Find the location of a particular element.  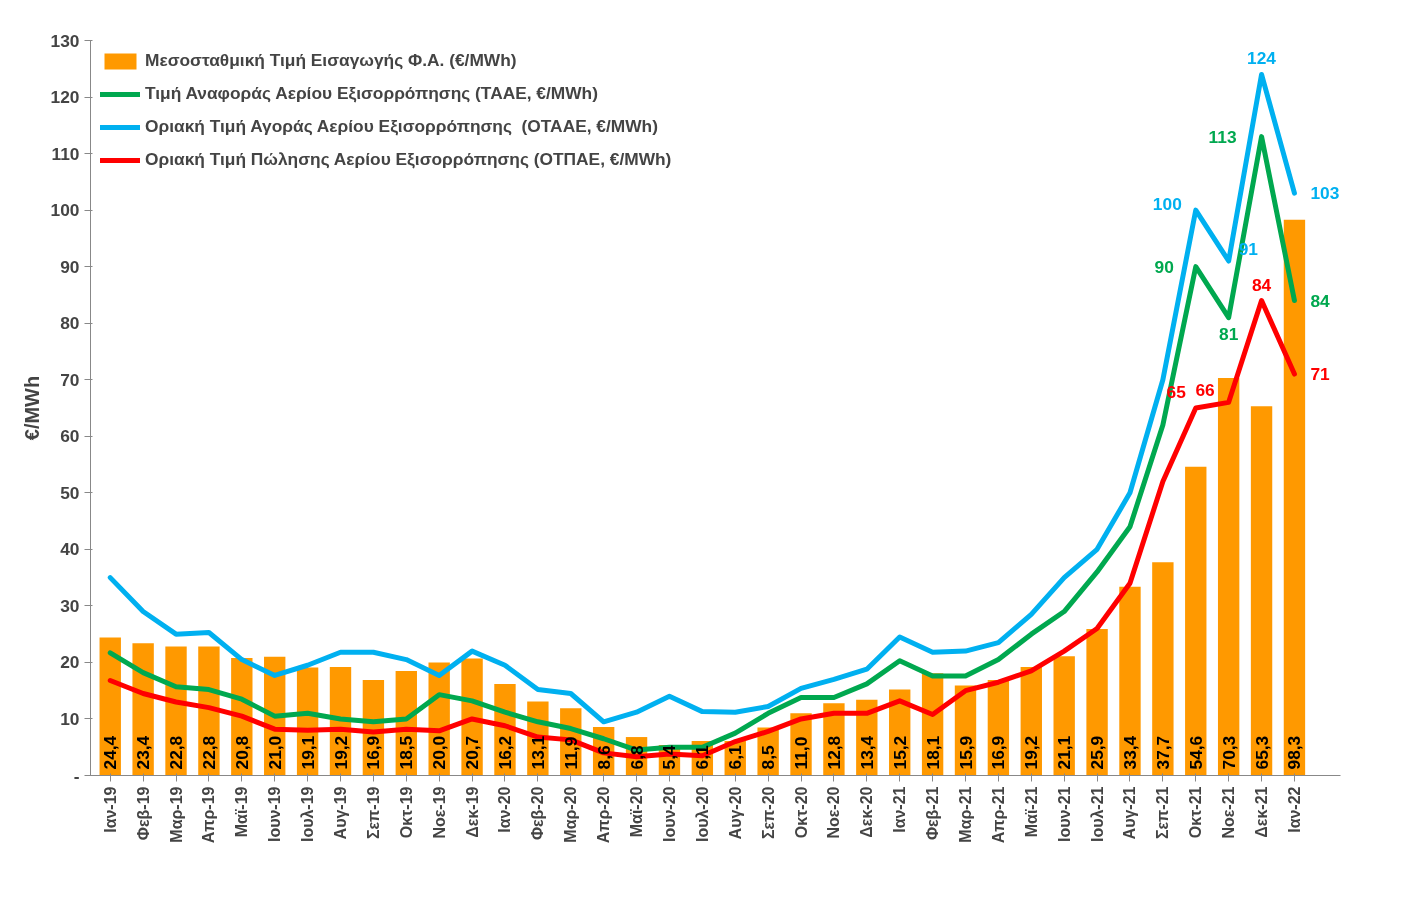

x-tick-label: Αυγ-21 is located at coordinates (1130, 813).